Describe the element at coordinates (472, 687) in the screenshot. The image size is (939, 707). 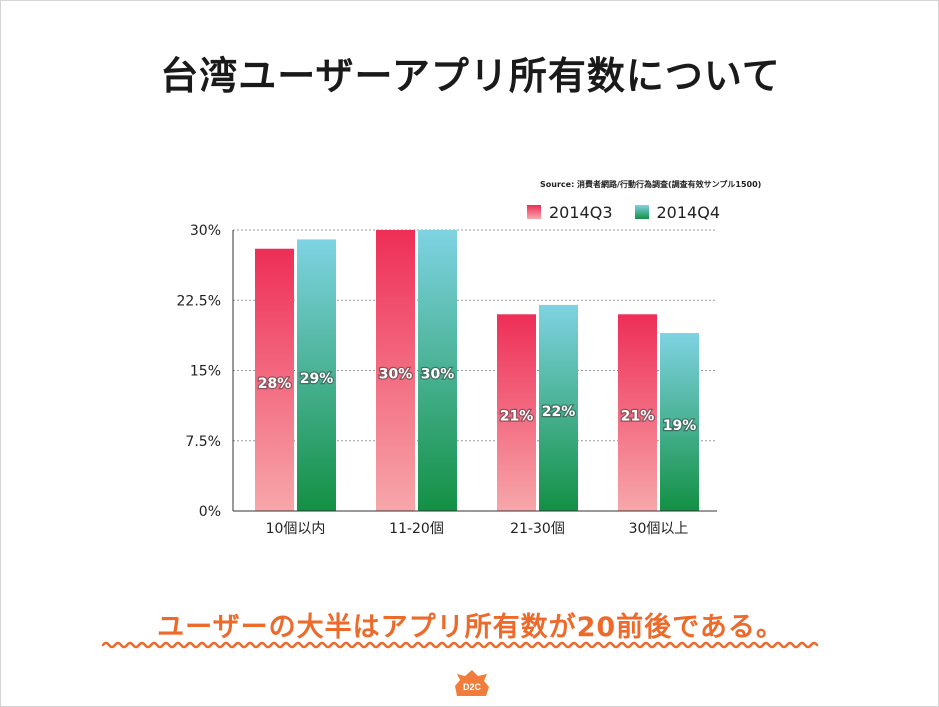
I see `logo-text: D2C` at that location.